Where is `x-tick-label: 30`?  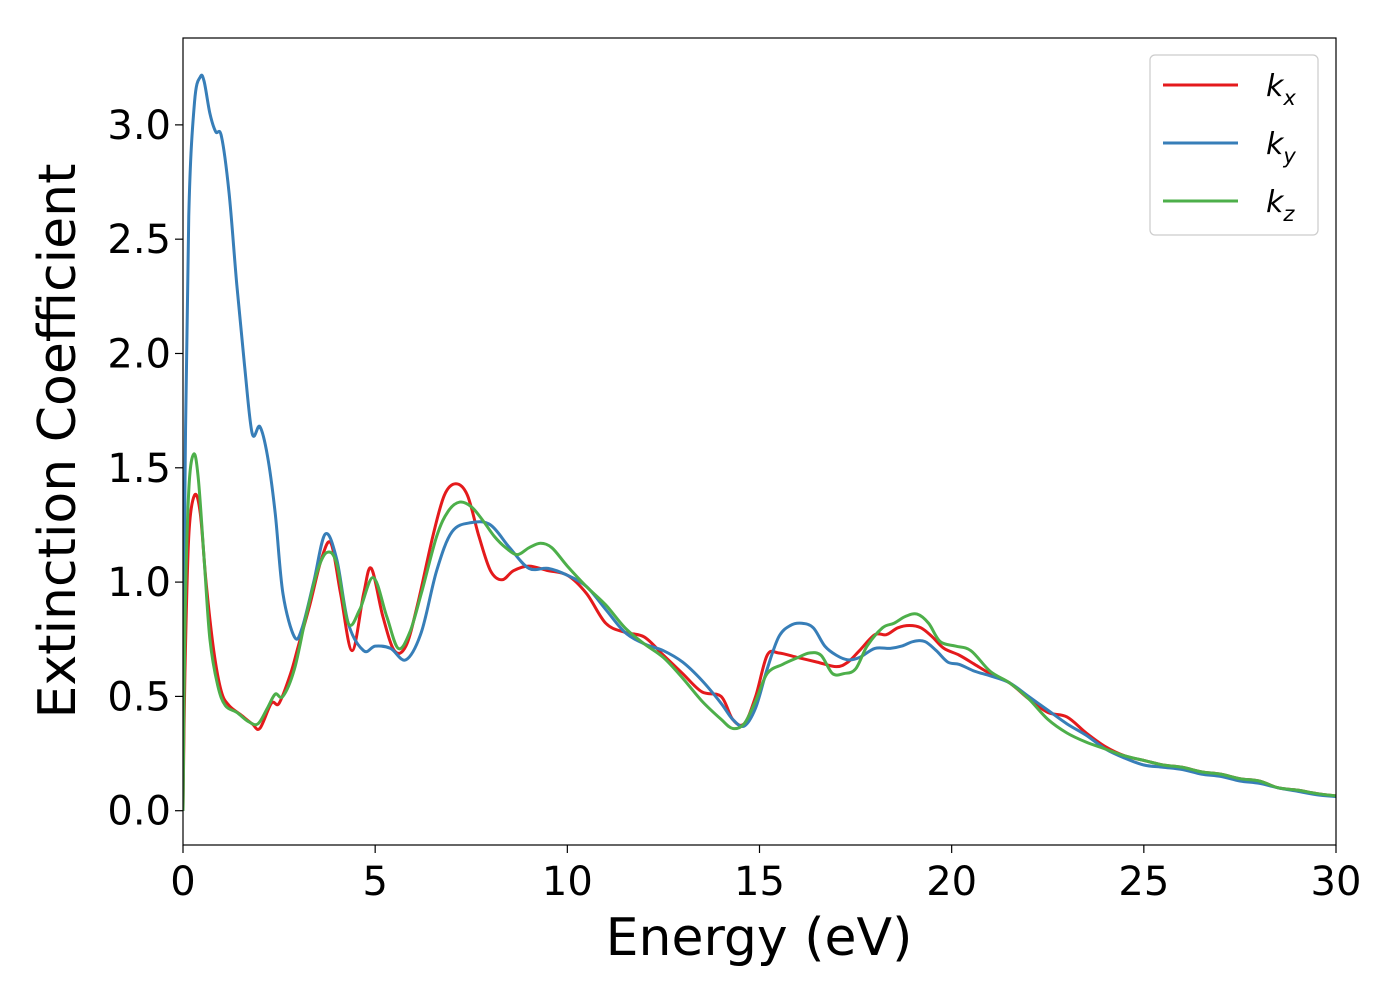 x-tick-label: 30 is located at coordinates (1336, 882).